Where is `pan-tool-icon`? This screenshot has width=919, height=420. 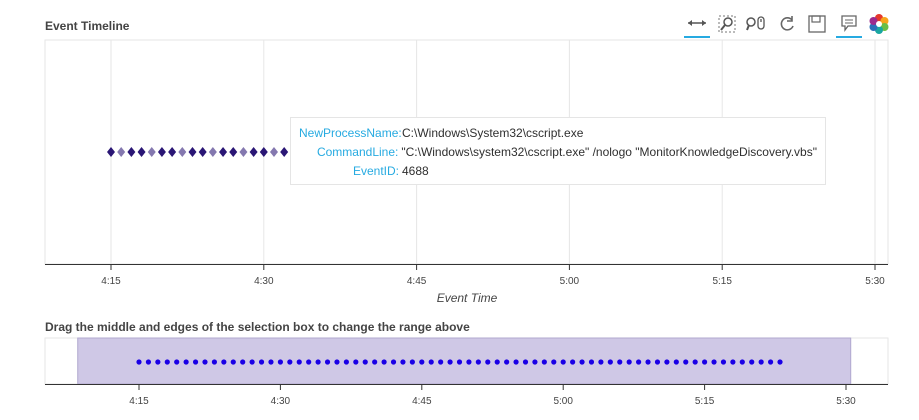 pan-tool-icon is located at coordinates (697, 23).